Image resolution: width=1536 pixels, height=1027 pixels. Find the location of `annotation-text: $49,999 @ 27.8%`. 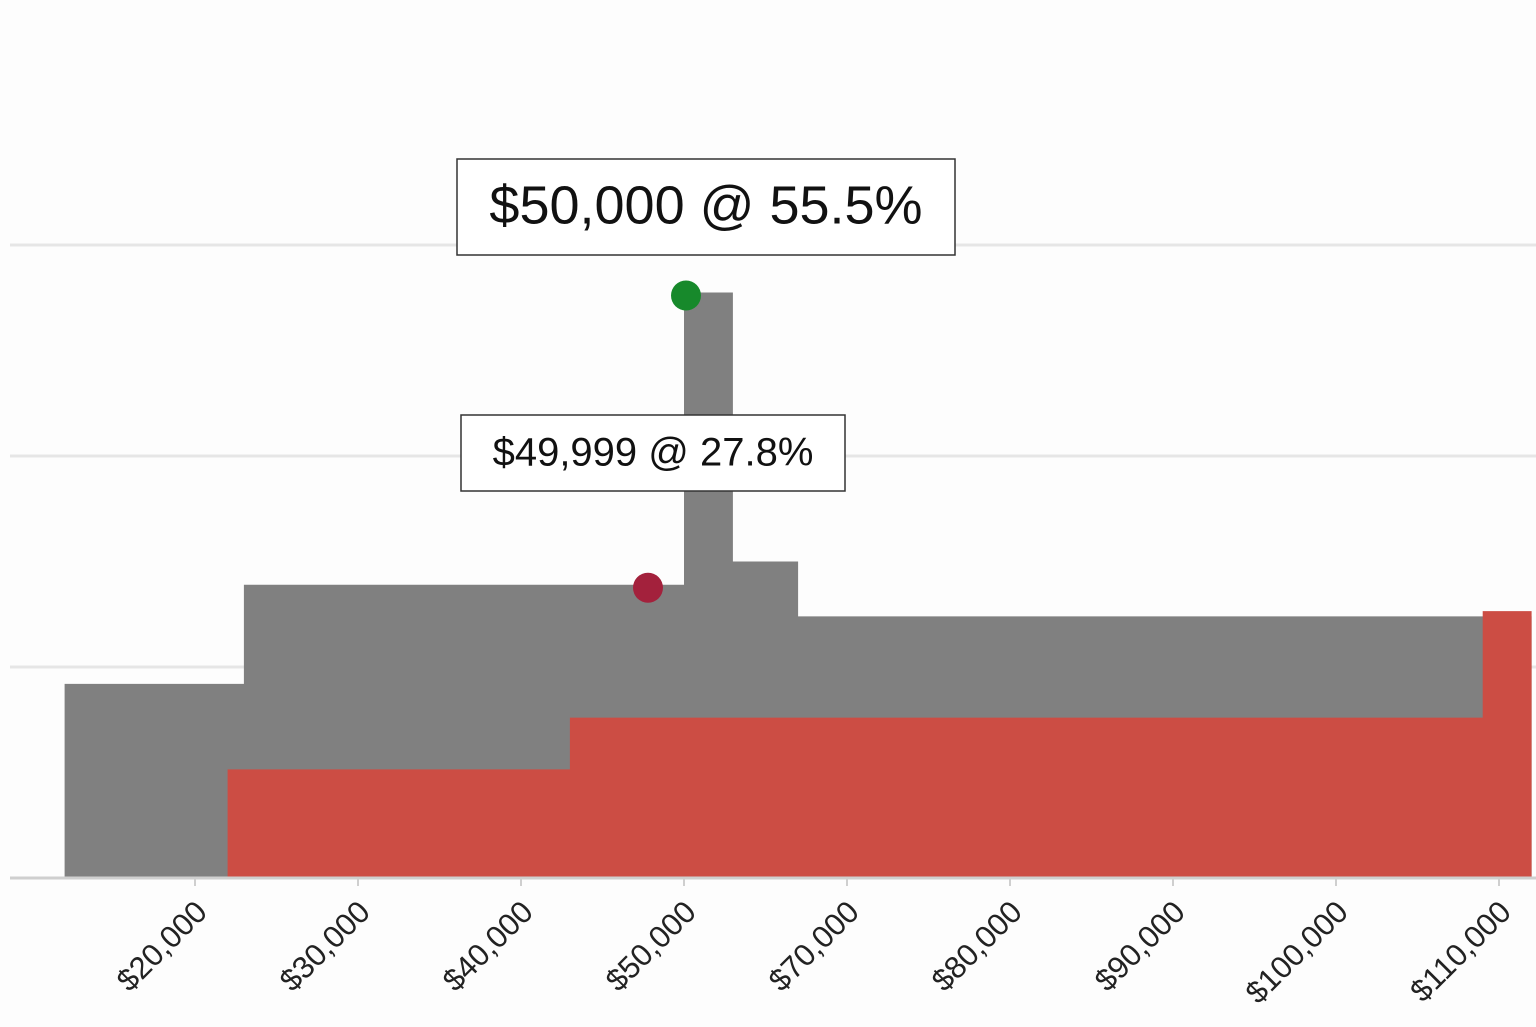

annotation-text: $49,999 @ 27.8% is located at coordinates (653, 453).